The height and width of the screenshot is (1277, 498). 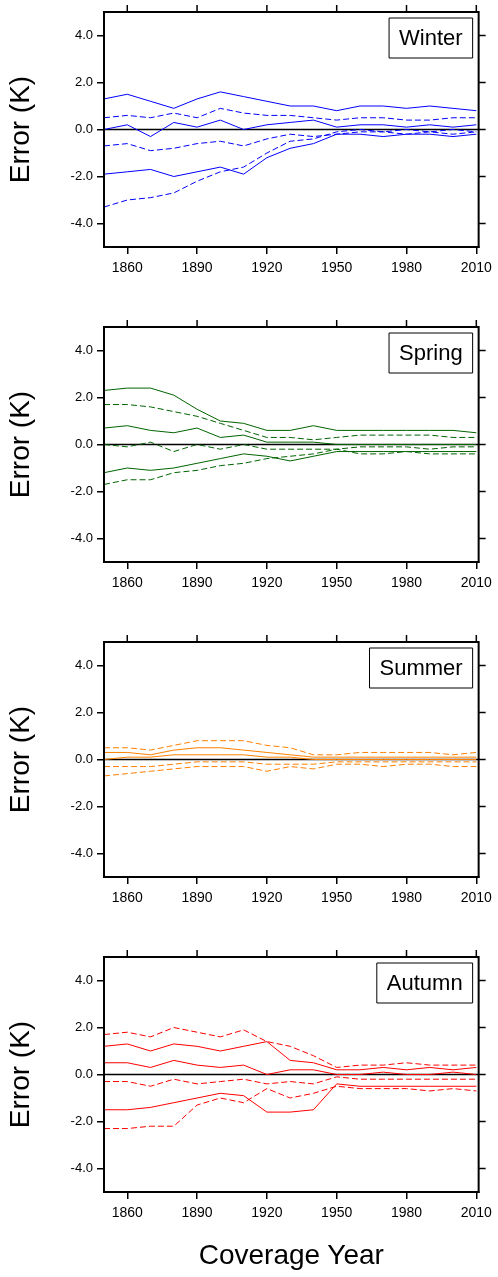 What do you see at coordinates (431, 353) in the screenshot?
I see `text: Spring` at bounding box center [431, 353].